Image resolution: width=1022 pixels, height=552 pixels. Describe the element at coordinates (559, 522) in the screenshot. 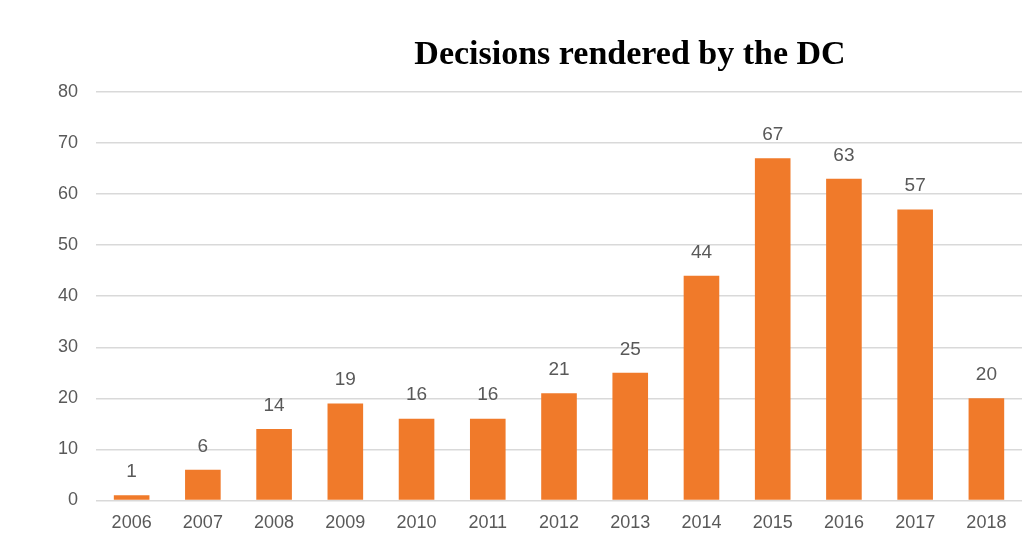

I see `x-tick-label: 2012` at that location.